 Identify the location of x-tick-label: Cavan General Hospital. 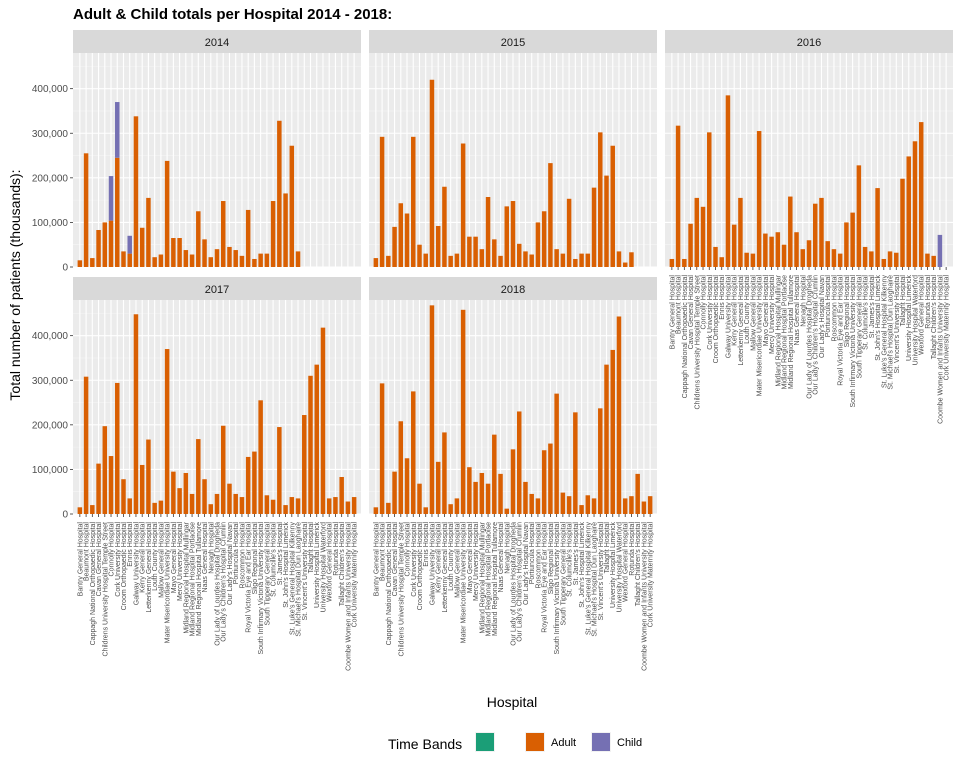
(691, 312).